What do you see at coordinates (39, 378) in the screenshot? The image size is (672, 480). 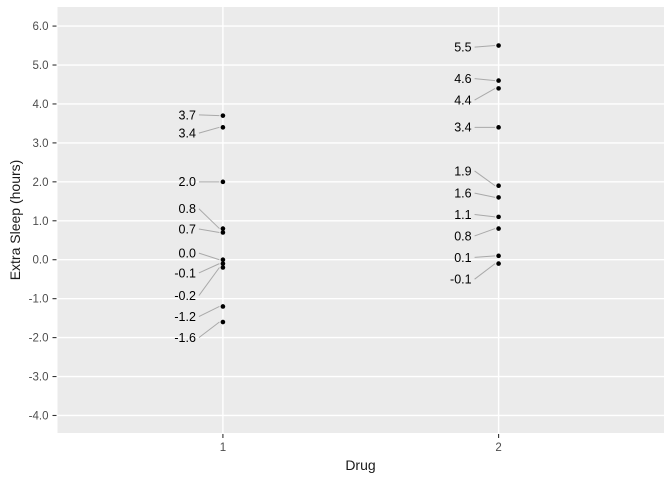 I see `y-tick-label: -3.0` at bounding box center [39, 378].